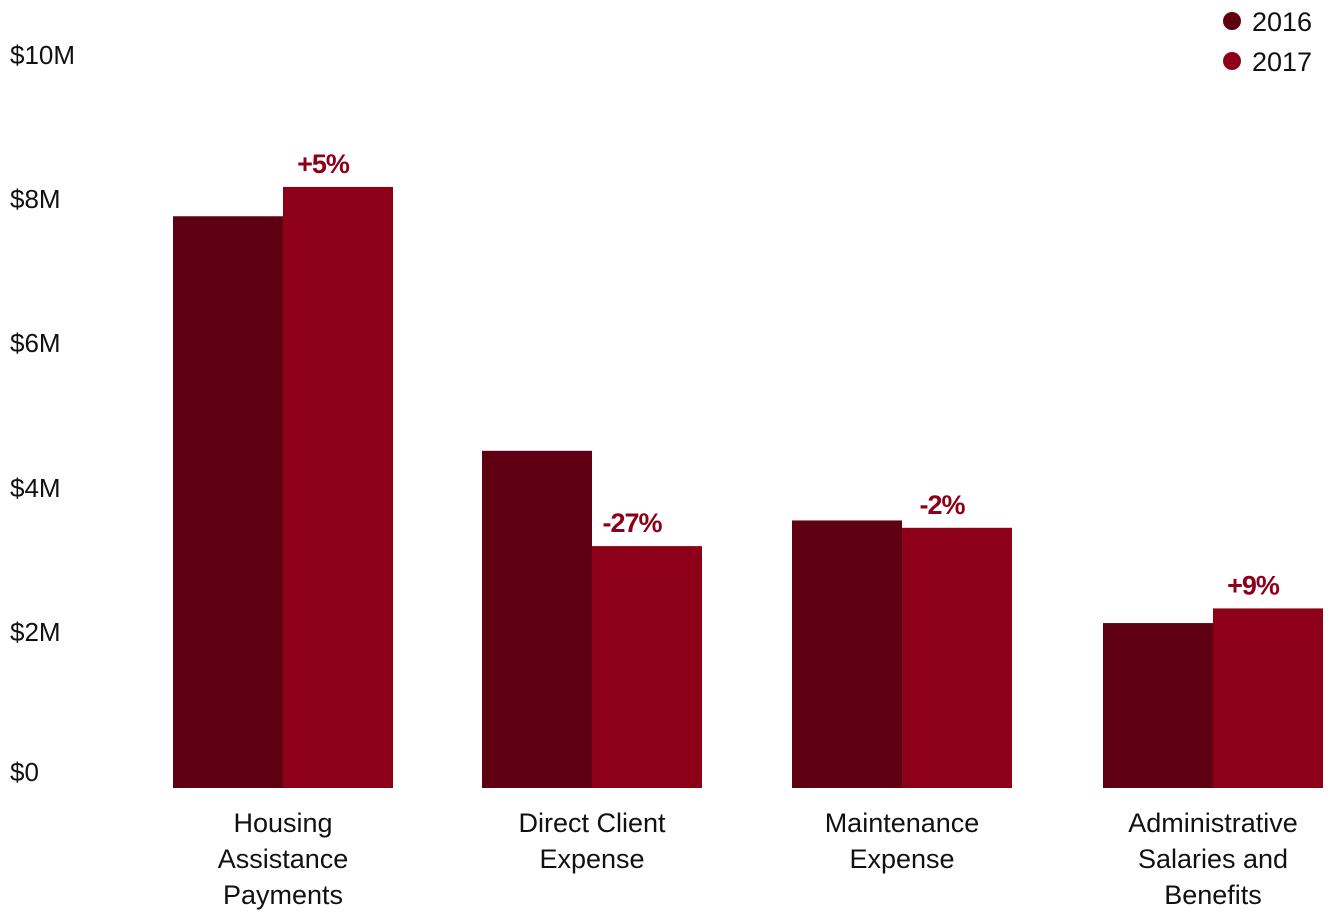  What do you see at coordinates (283, 895) in the screenshot?
I see `x-tick-label: Payments` at bounding box center [283, 895].